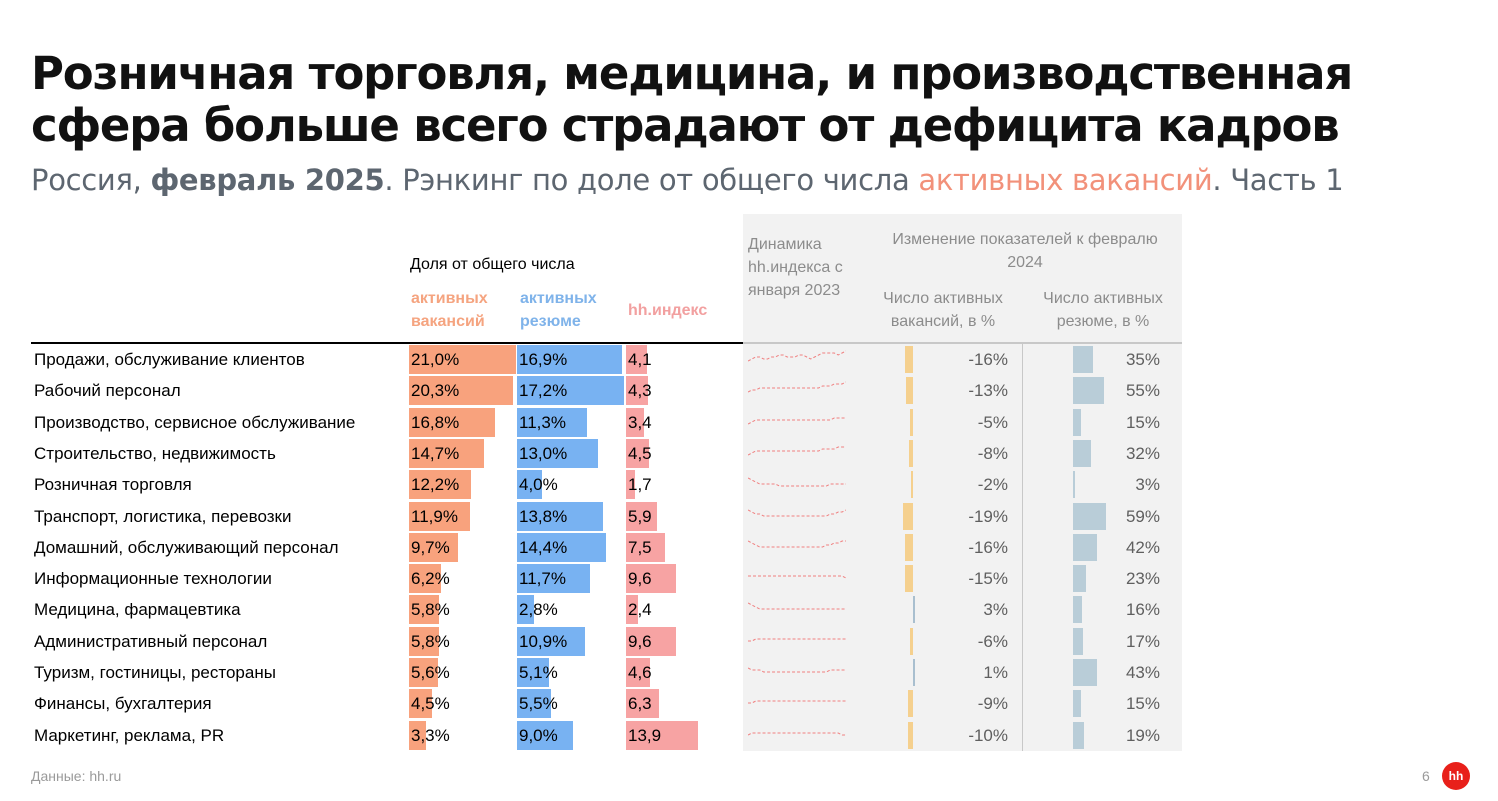  Describe the element at coordinates (651, 180) in the screenshot. I see `subtitle-part2: . Рэнкинг по доле от общего числа` at that location.